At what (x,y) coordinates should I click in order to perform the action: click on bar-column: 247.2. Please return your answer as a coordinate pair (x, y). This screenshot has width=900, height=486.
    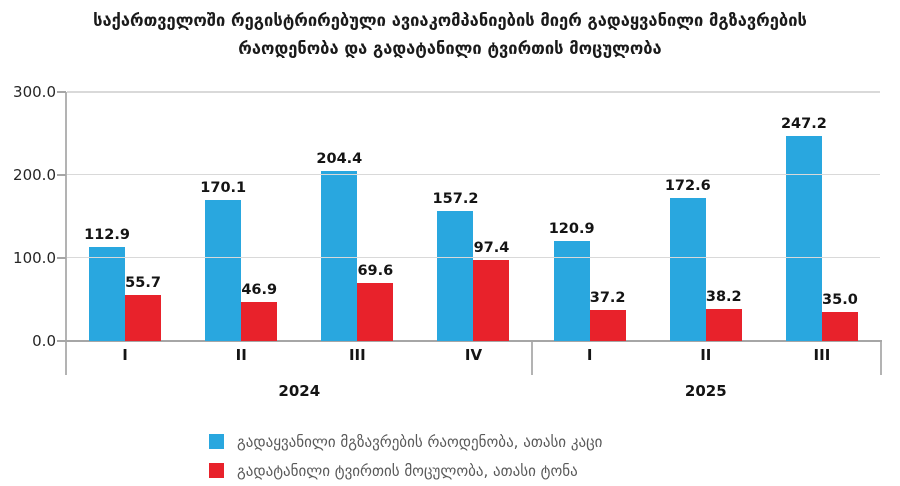
    Looking at the image, I should click on (804, 216).